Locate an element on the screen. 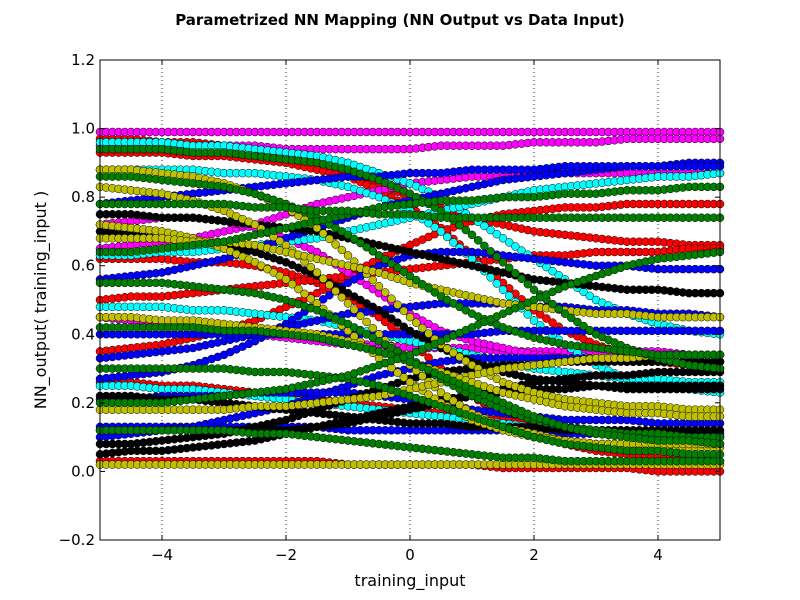 The width and height of the screenshot is (800, 600). x-tick-label: 2 is located at coordinates (534, 555).